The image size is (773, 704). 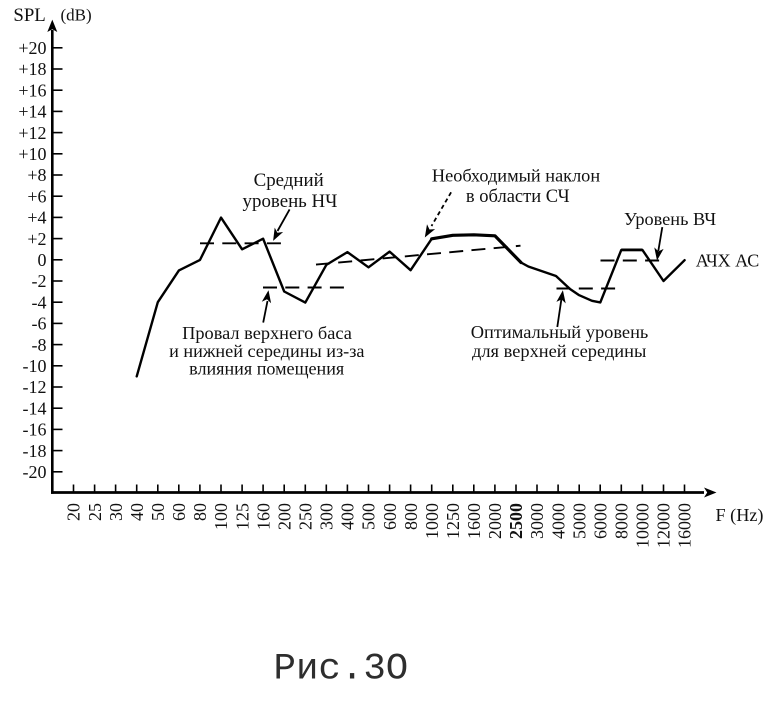 I want to click on svg-text: +12, so click(x=32, y=133).